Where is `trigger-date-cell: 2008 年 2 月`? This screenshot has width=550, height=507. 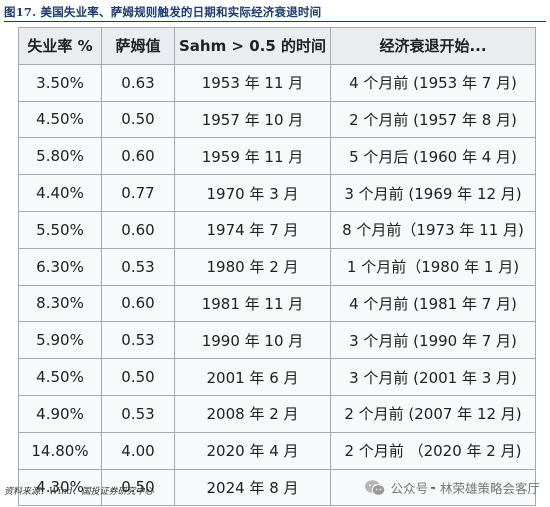 trigger-date-cell: 2008 年 2 月 is located at coordinates (252, 413).